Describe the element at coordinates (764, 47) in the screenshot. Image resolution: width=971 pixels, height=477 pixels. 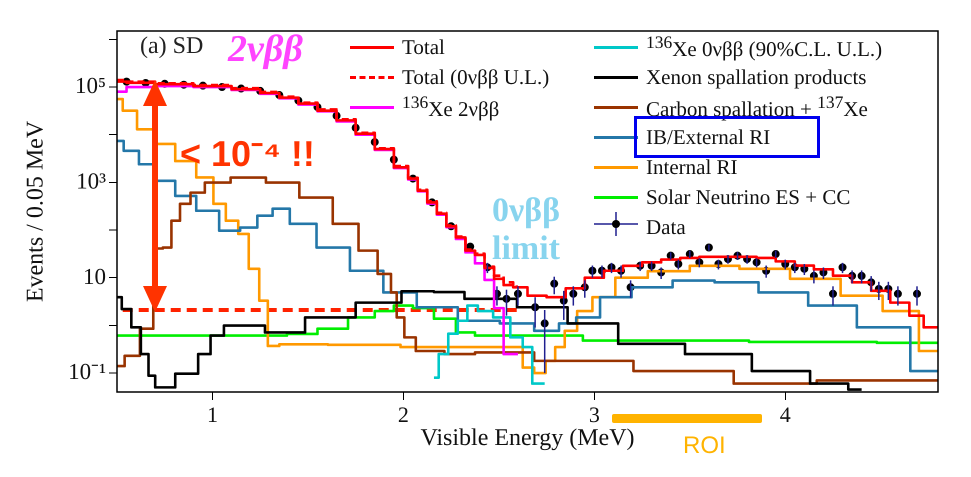
I see `legend-label: $^{136}$Xe 0νββ (90%C.L. U.L.)` at that location.